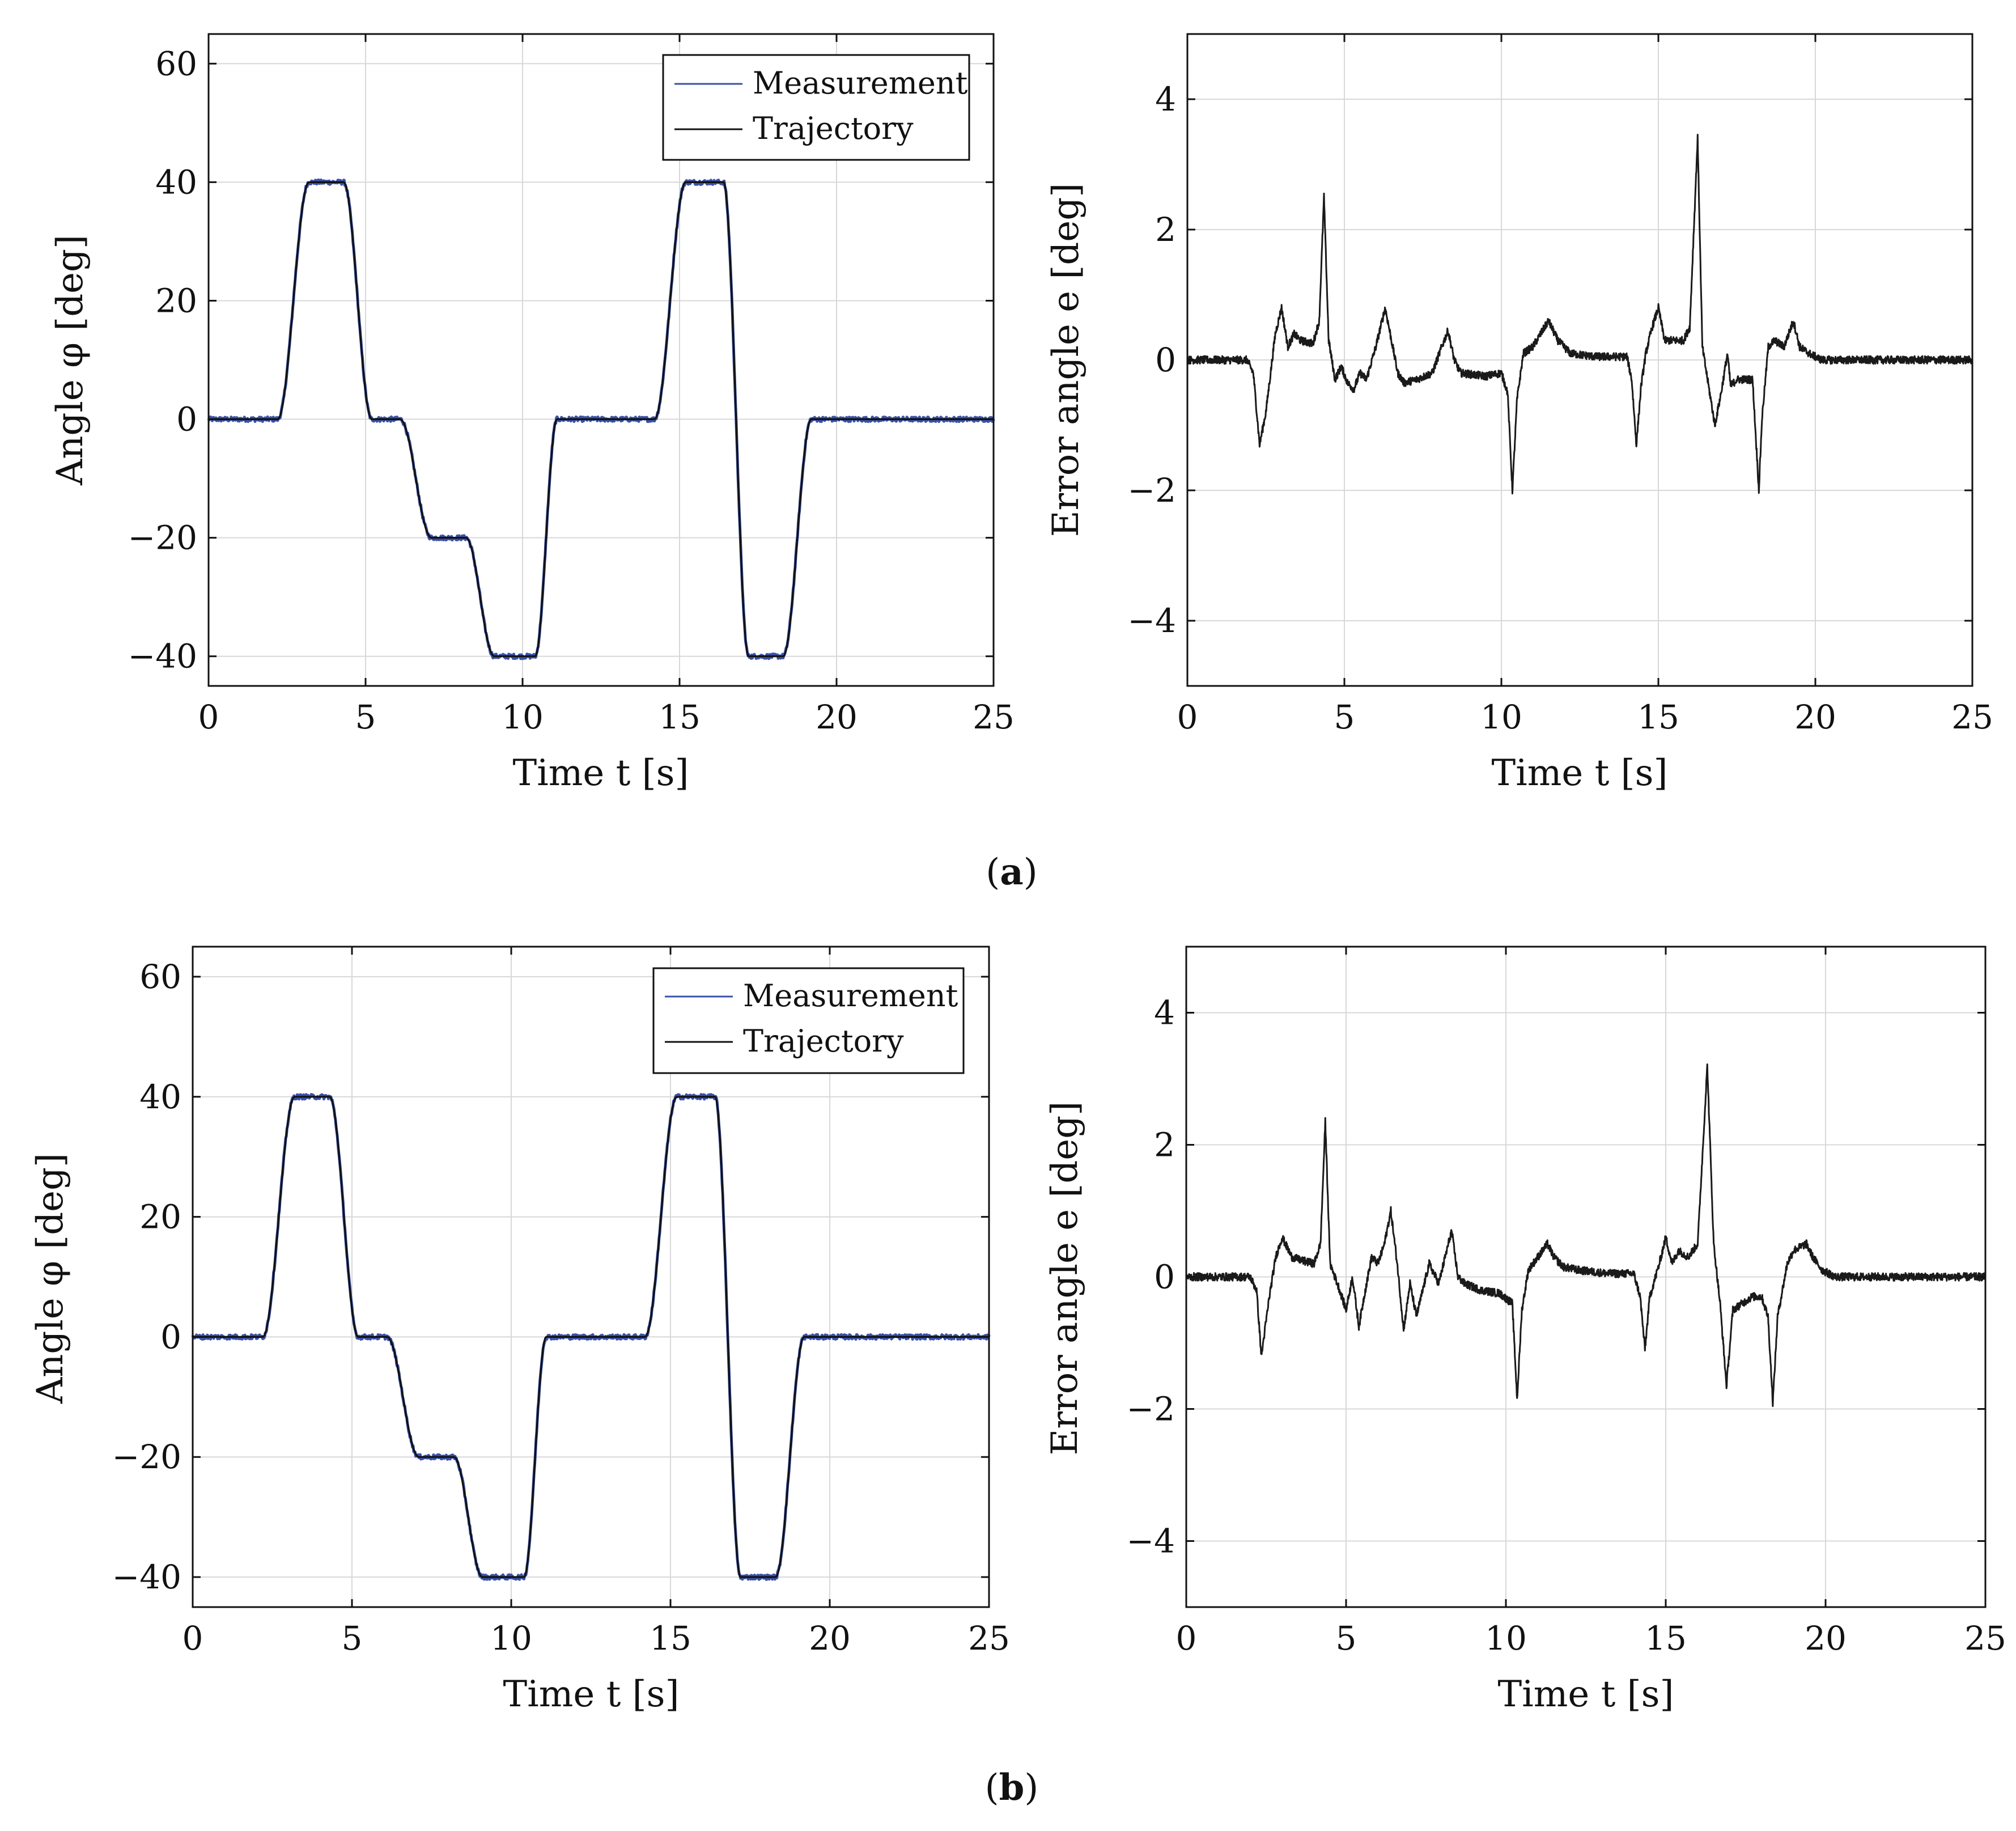 The image size is (2016, 1831). I want to click on caption-a: (a), so click(1011, 872).